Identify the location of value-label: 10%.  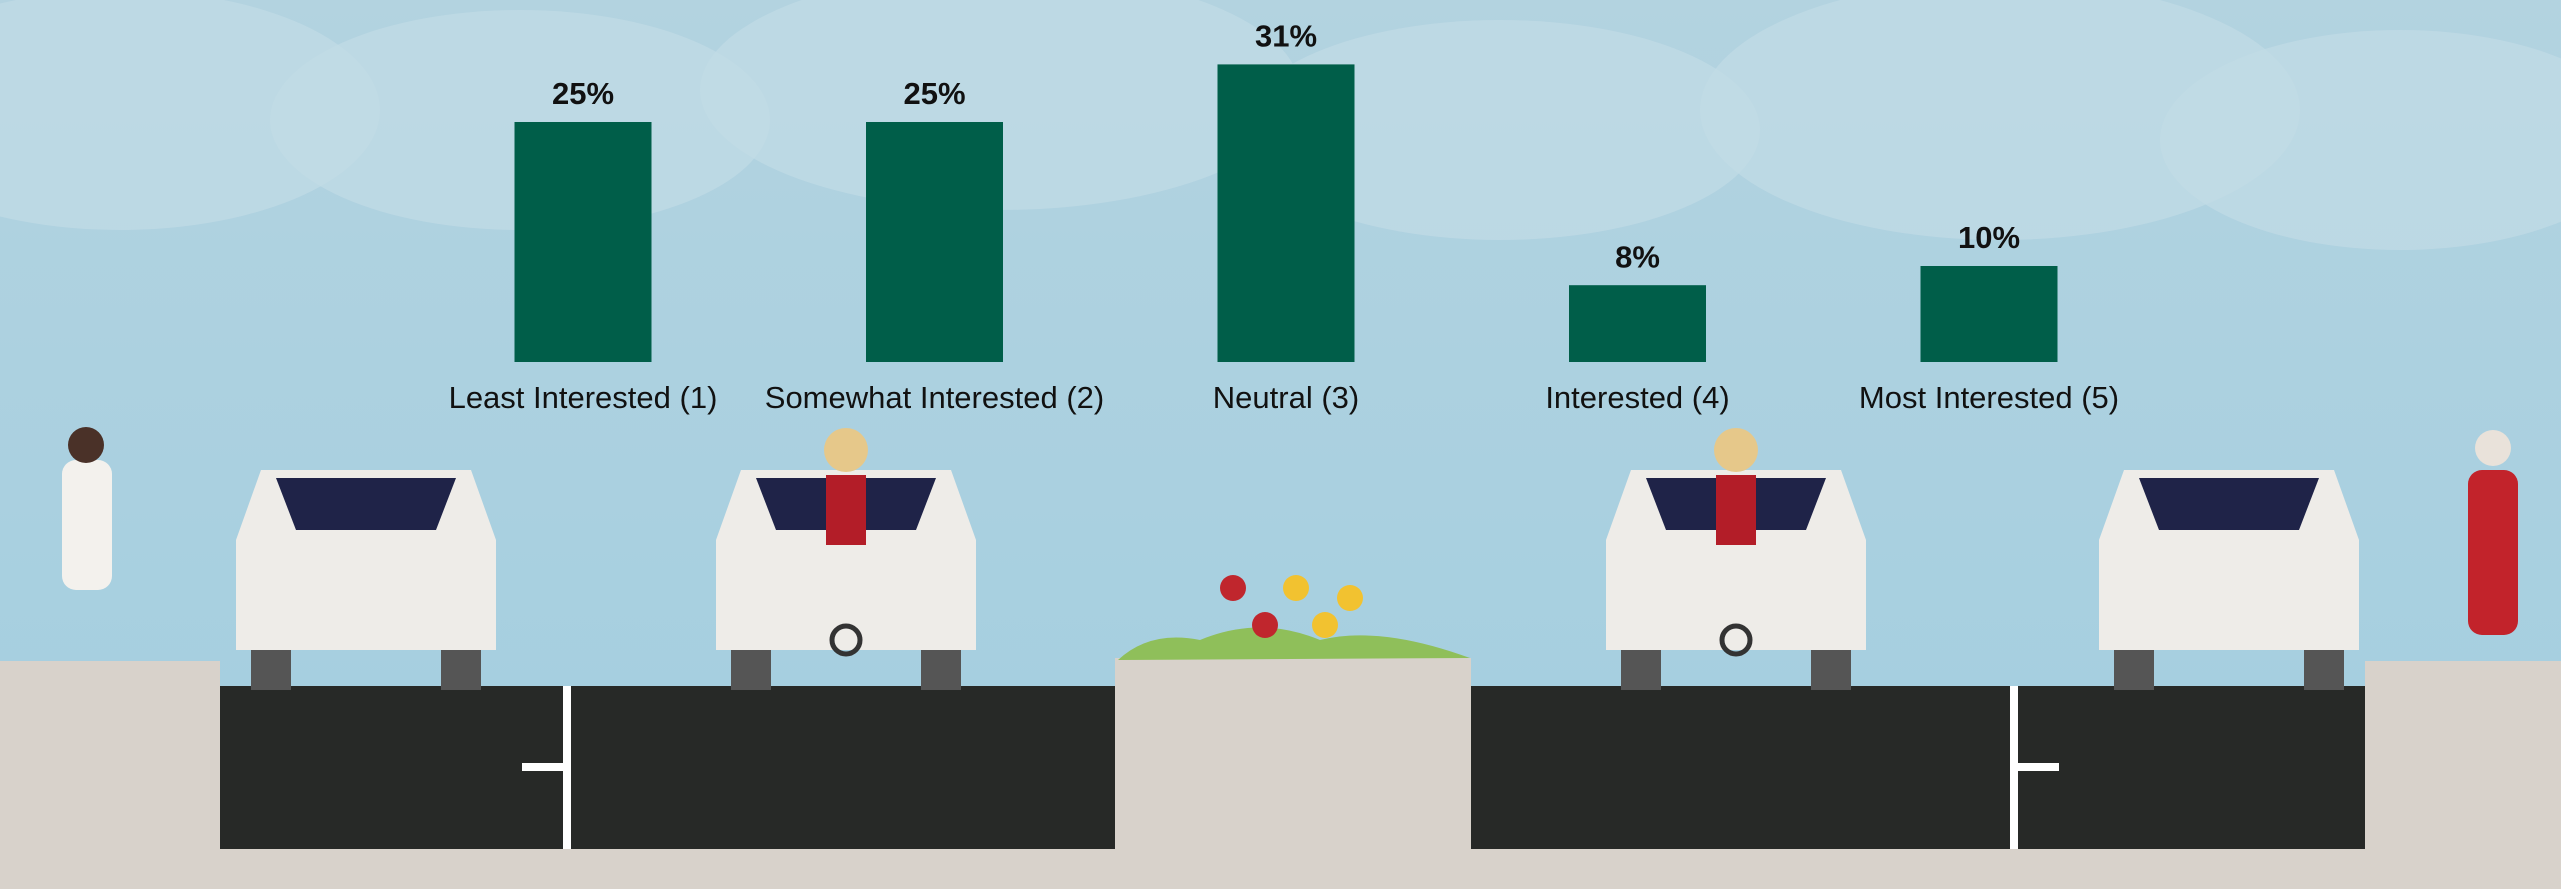
(1989, 237).